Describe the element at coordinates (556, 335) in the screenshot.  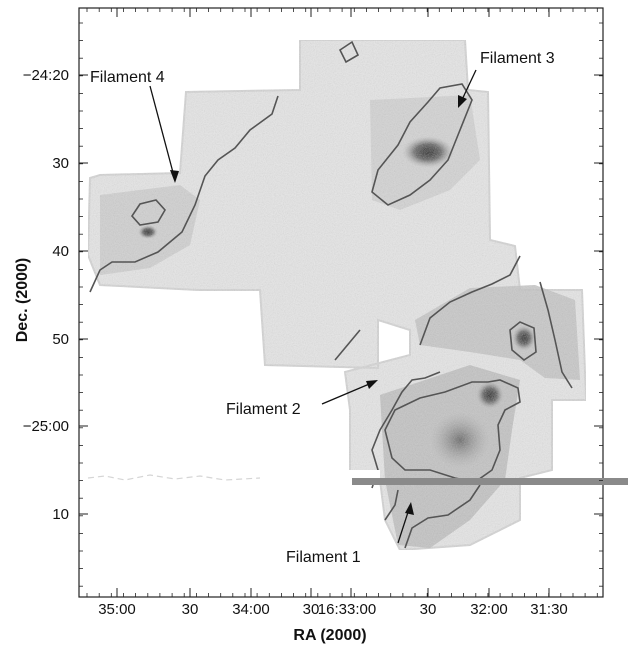
I see `contour-east-edge` at that location.